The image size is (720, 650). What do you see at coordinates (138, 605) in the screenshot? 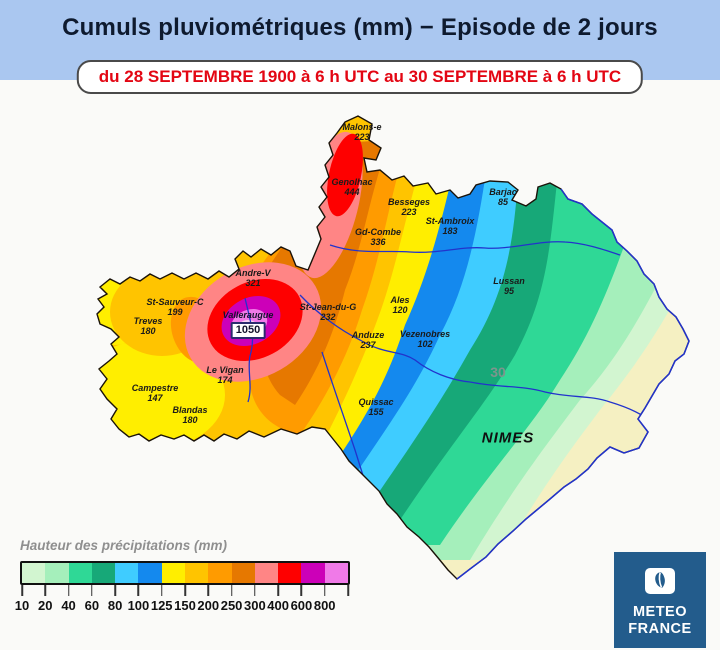
I see `legend-value: 100` at bounding box center [138, 605].